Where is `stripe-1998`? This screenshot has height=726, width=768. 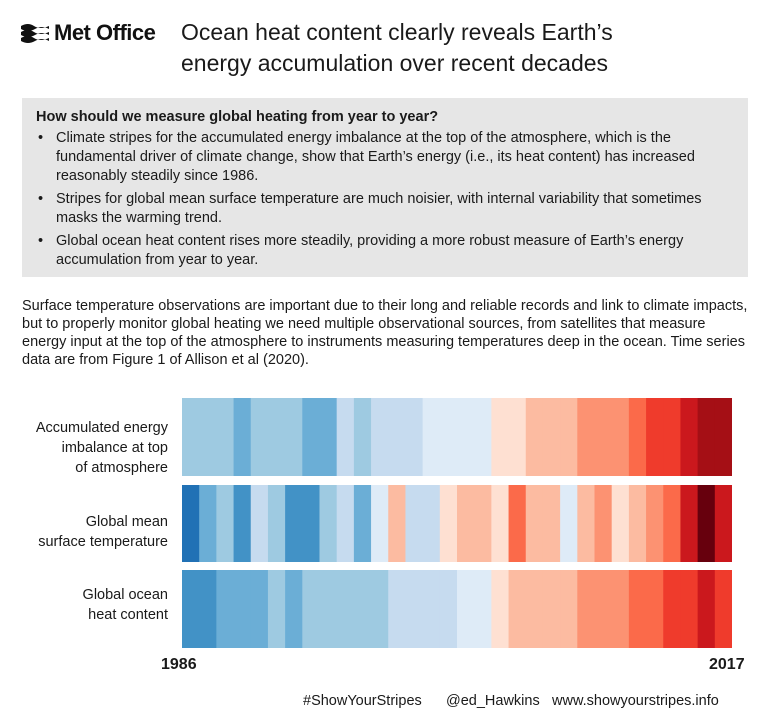 stripe-1998 is located at coordinates (397, 609).